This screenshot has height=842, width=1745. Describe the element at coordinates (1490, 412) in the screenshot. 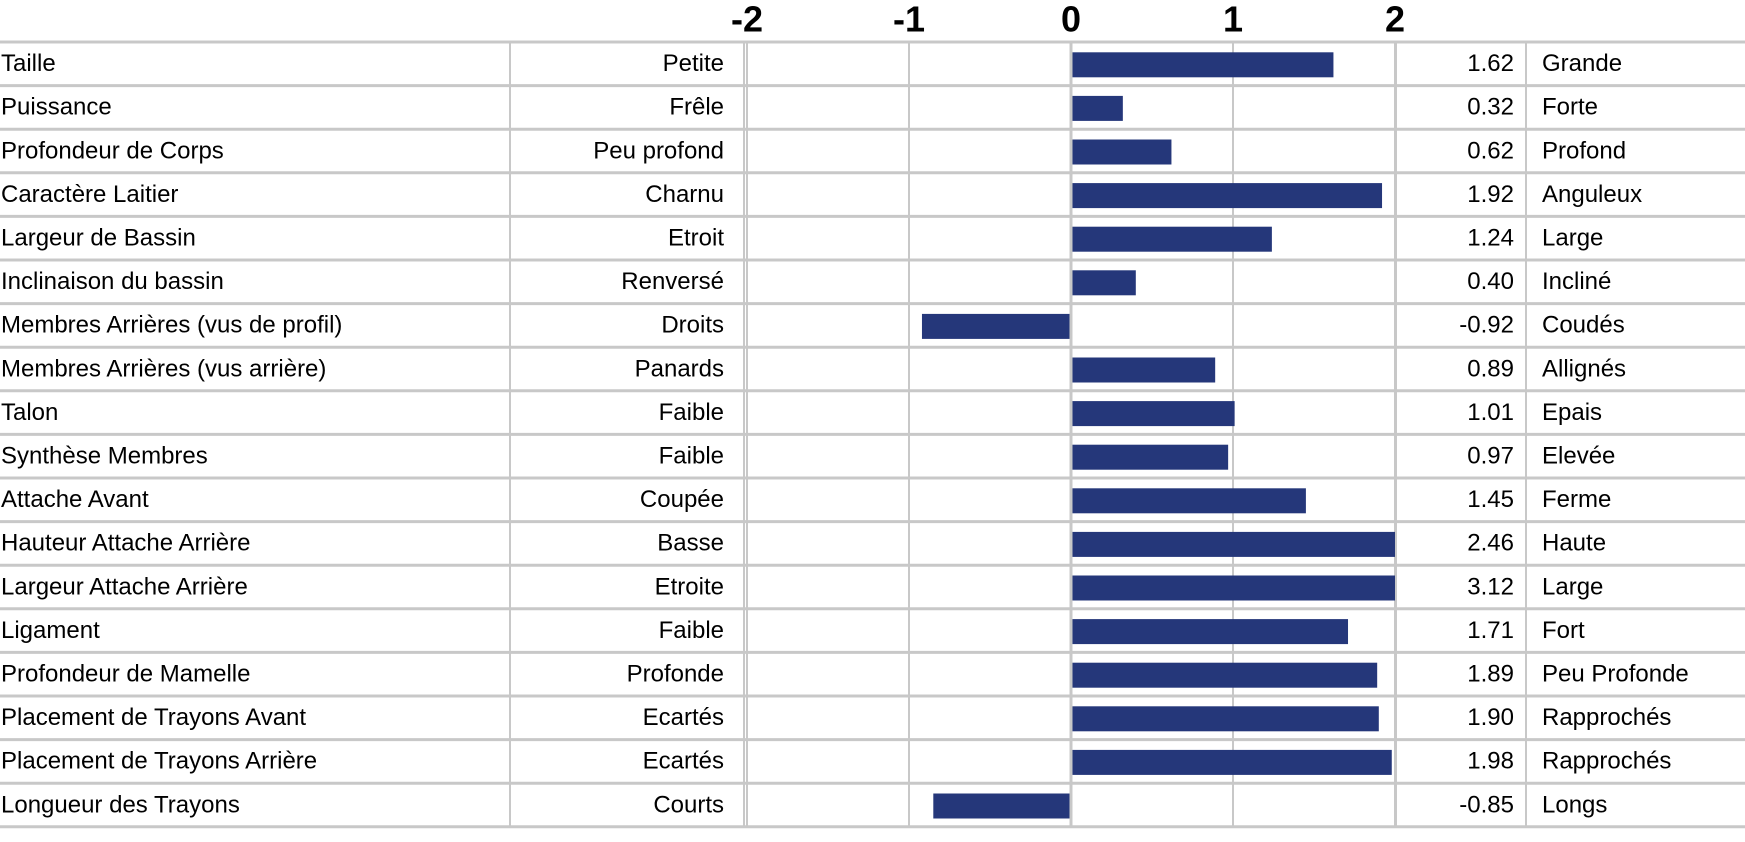

I see `value-label: 1.01` at that location.